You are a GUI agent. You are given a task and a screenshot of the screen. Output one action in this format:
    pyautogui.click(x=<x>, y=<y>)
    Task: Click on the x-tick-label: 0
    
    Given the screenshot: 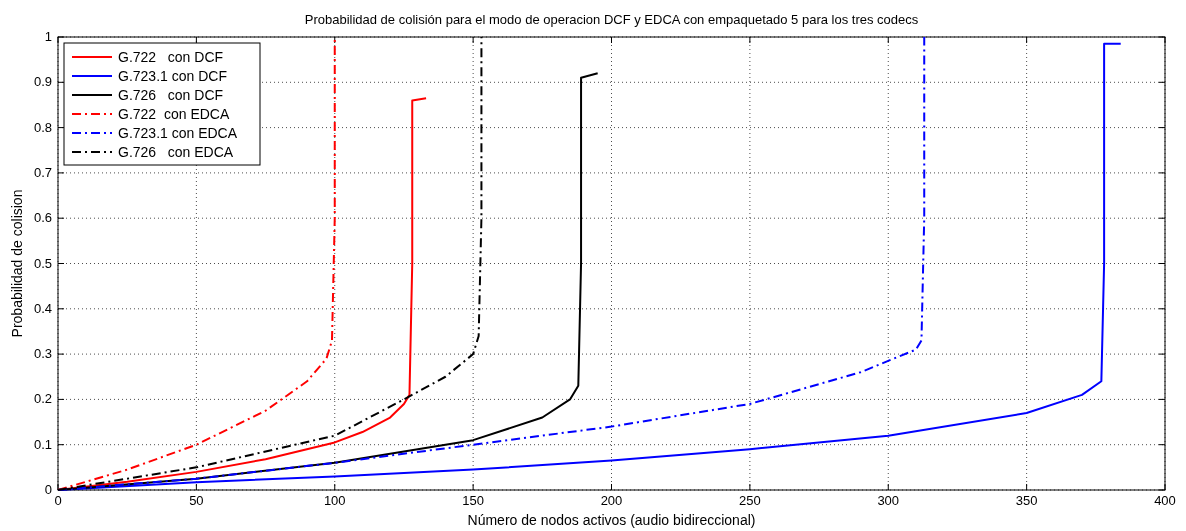 What is the action you would take?
    pyautogui.click(x=58, y=500)
    